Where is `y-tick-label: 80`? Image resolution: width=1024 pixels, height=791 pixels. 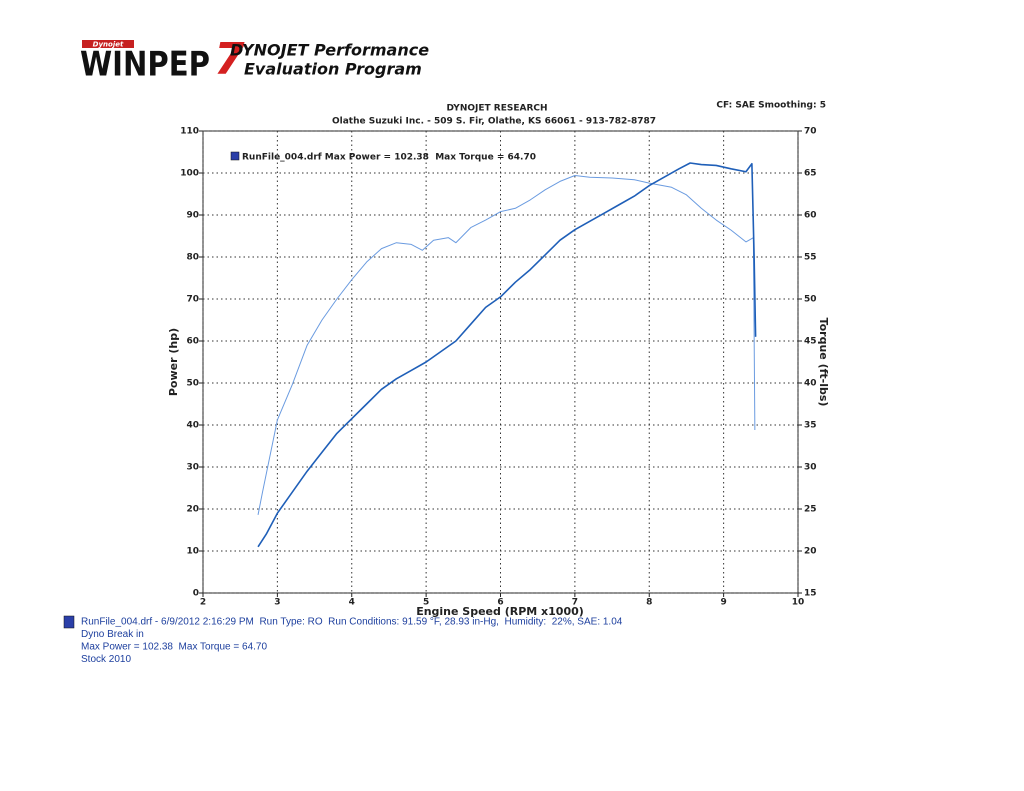
y-tick-label: 80 is located at coordinates (192, 258).